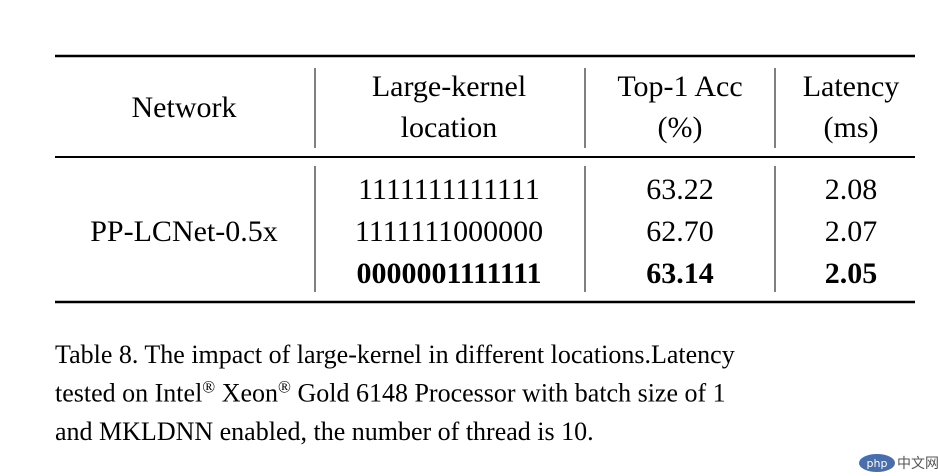 The height and width of the screenshot is (476, 938). I want to click on table-cell: 2.08, so click(851, 189).